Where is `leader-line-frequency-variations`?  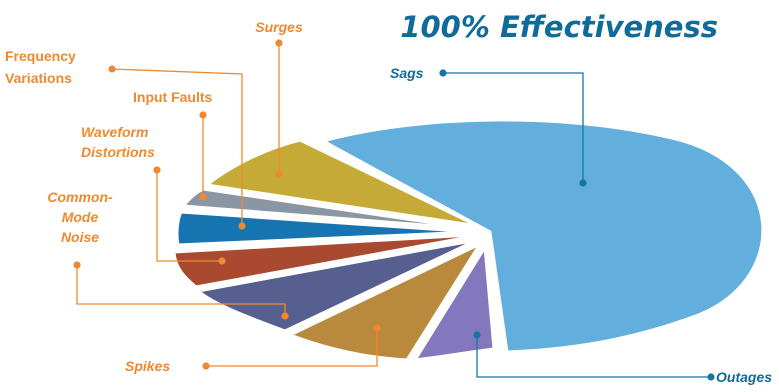 leader-line-frequency-variations is located at coordinates (177, 147).